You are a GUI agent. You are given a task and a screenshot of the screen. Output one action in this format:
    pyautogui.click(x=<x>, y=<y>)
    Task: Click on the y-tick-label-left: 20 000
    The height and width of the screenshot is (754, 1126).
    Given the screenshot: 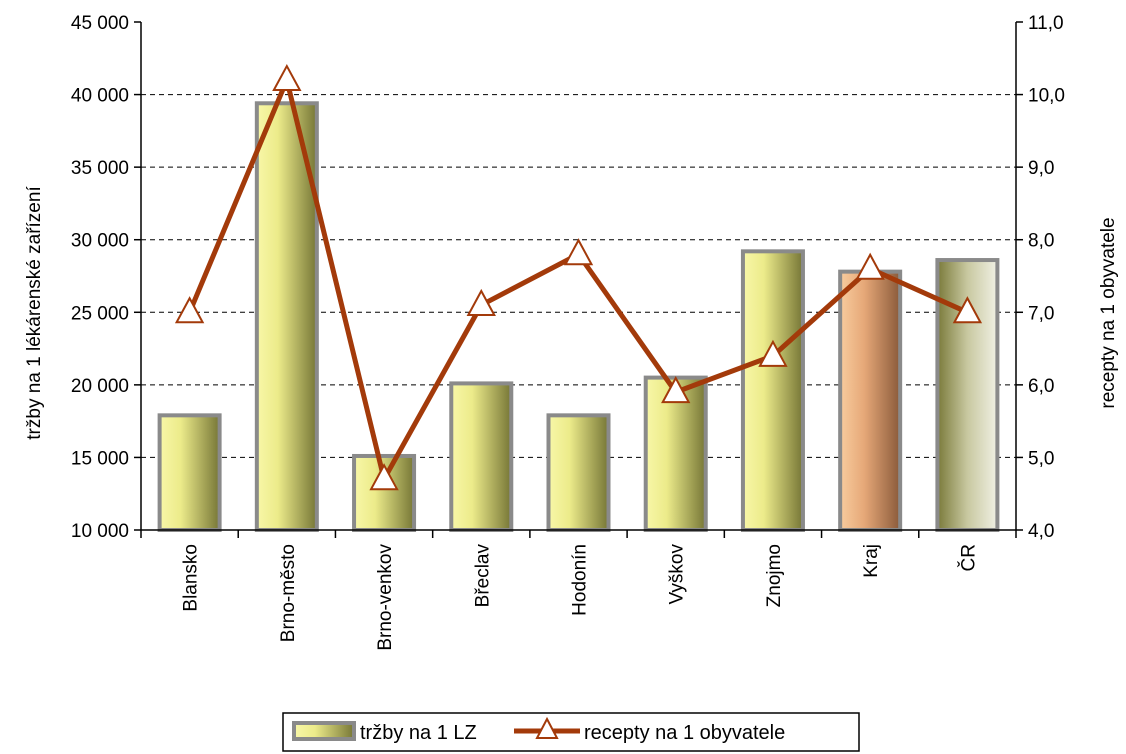 What is the action you would take?
    pyautogui.click(x=100, y=386)
    